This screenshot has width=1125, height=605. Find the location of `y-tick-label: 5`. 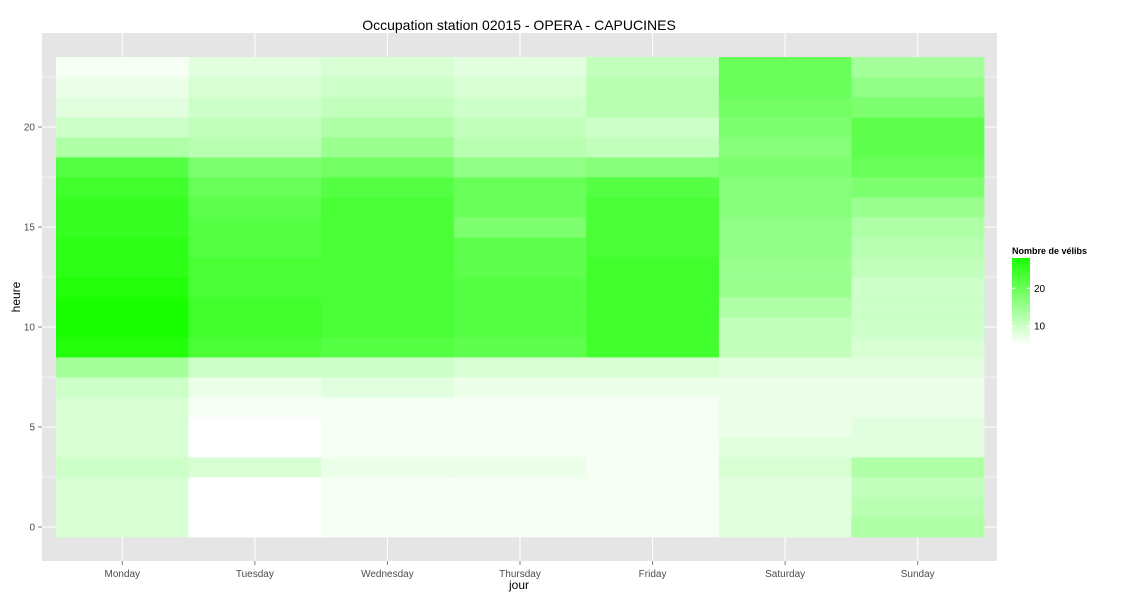

y-tick-label: 5 is located at coordinates (32, 428).